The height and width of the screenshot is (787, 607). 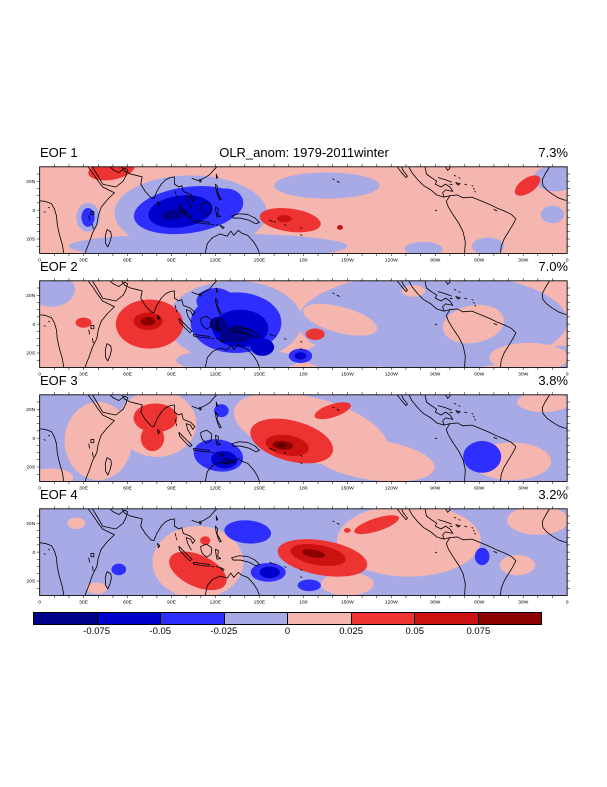 I want to click on eof-4-label: EOF 4, so click(x=59, y=494).